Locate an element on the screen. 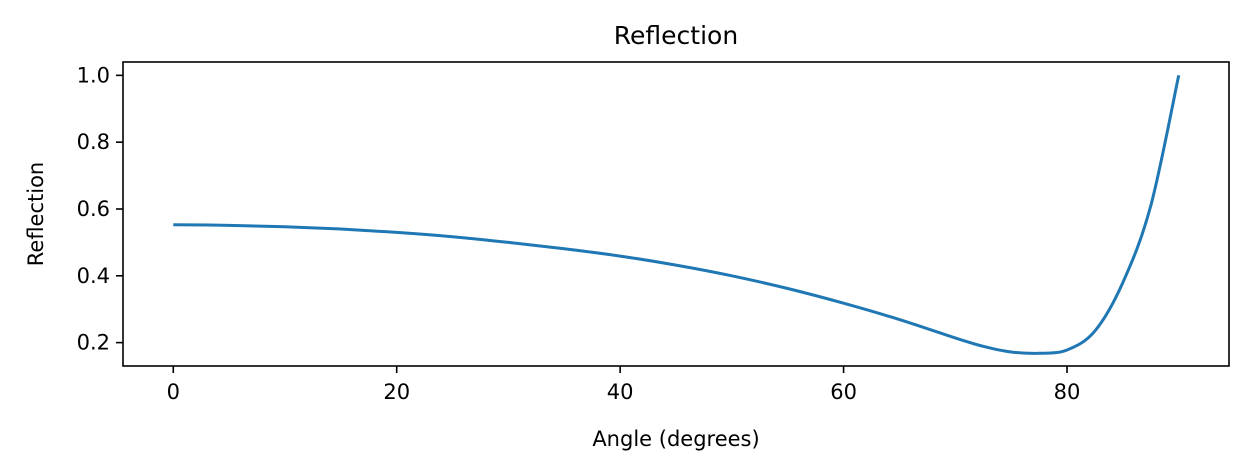  x-tick-label: 0 is located at coordinates (173, 392).